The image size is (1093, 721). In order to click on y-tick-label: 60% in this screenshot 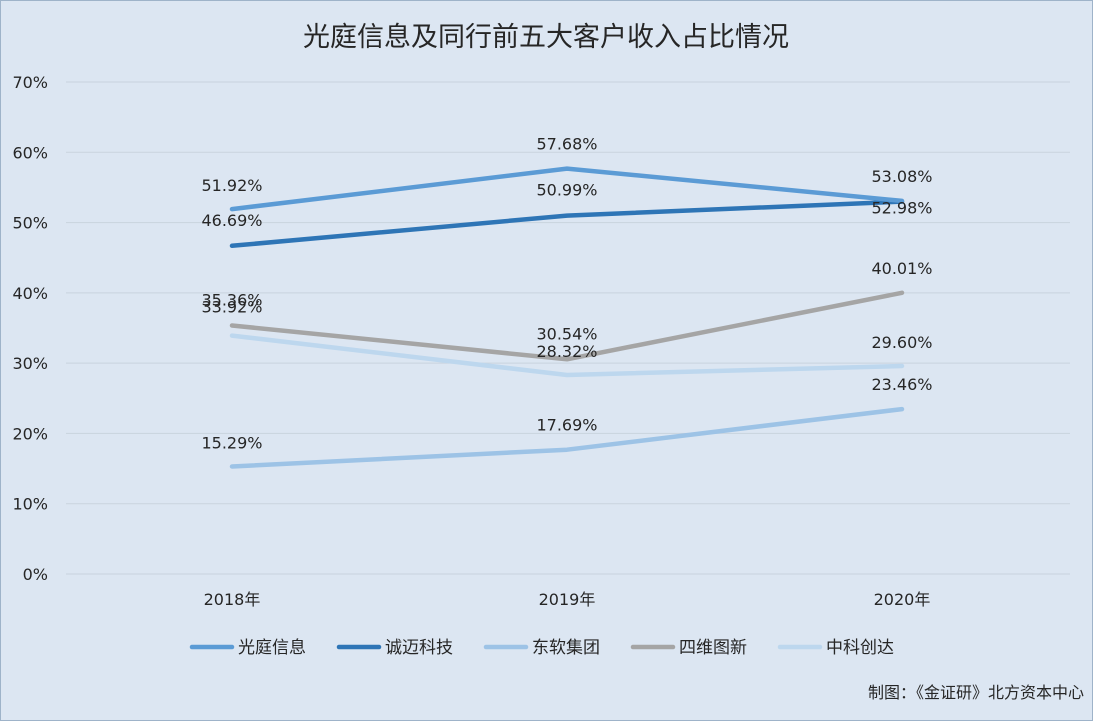, I will do `click(30, 152)`.